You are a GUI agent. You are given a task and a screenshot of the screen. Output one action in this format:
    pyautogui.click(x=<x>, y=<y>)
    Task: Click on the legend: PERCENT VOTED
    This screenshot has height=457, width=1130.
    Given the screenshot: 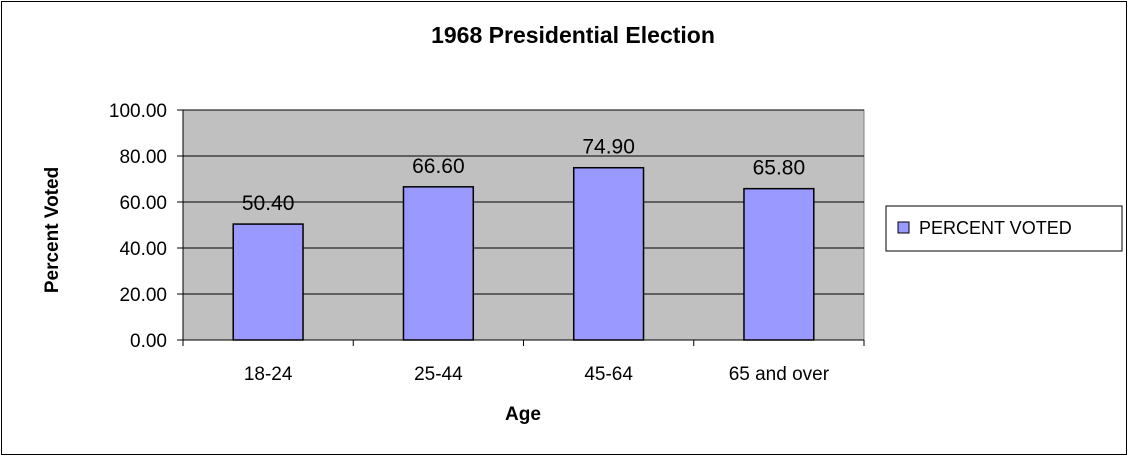 What is the action you would take?
    pyautogui.click(x=1004, y=228)
    